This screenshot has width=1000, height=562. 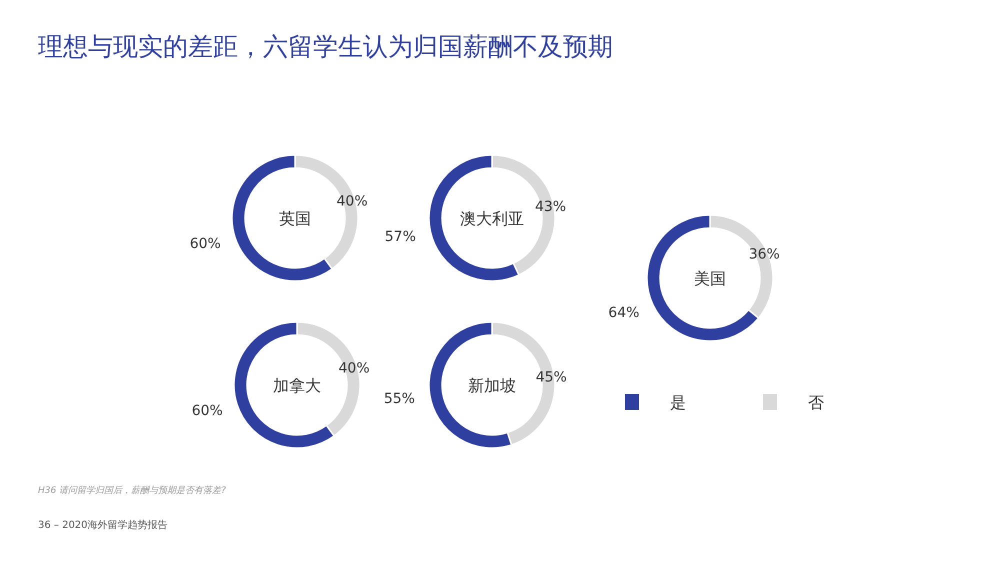 What do you see at coordinates (678, 402) in the screenshot?
I see `legend-label: 是` at bounding box center [678, 402].